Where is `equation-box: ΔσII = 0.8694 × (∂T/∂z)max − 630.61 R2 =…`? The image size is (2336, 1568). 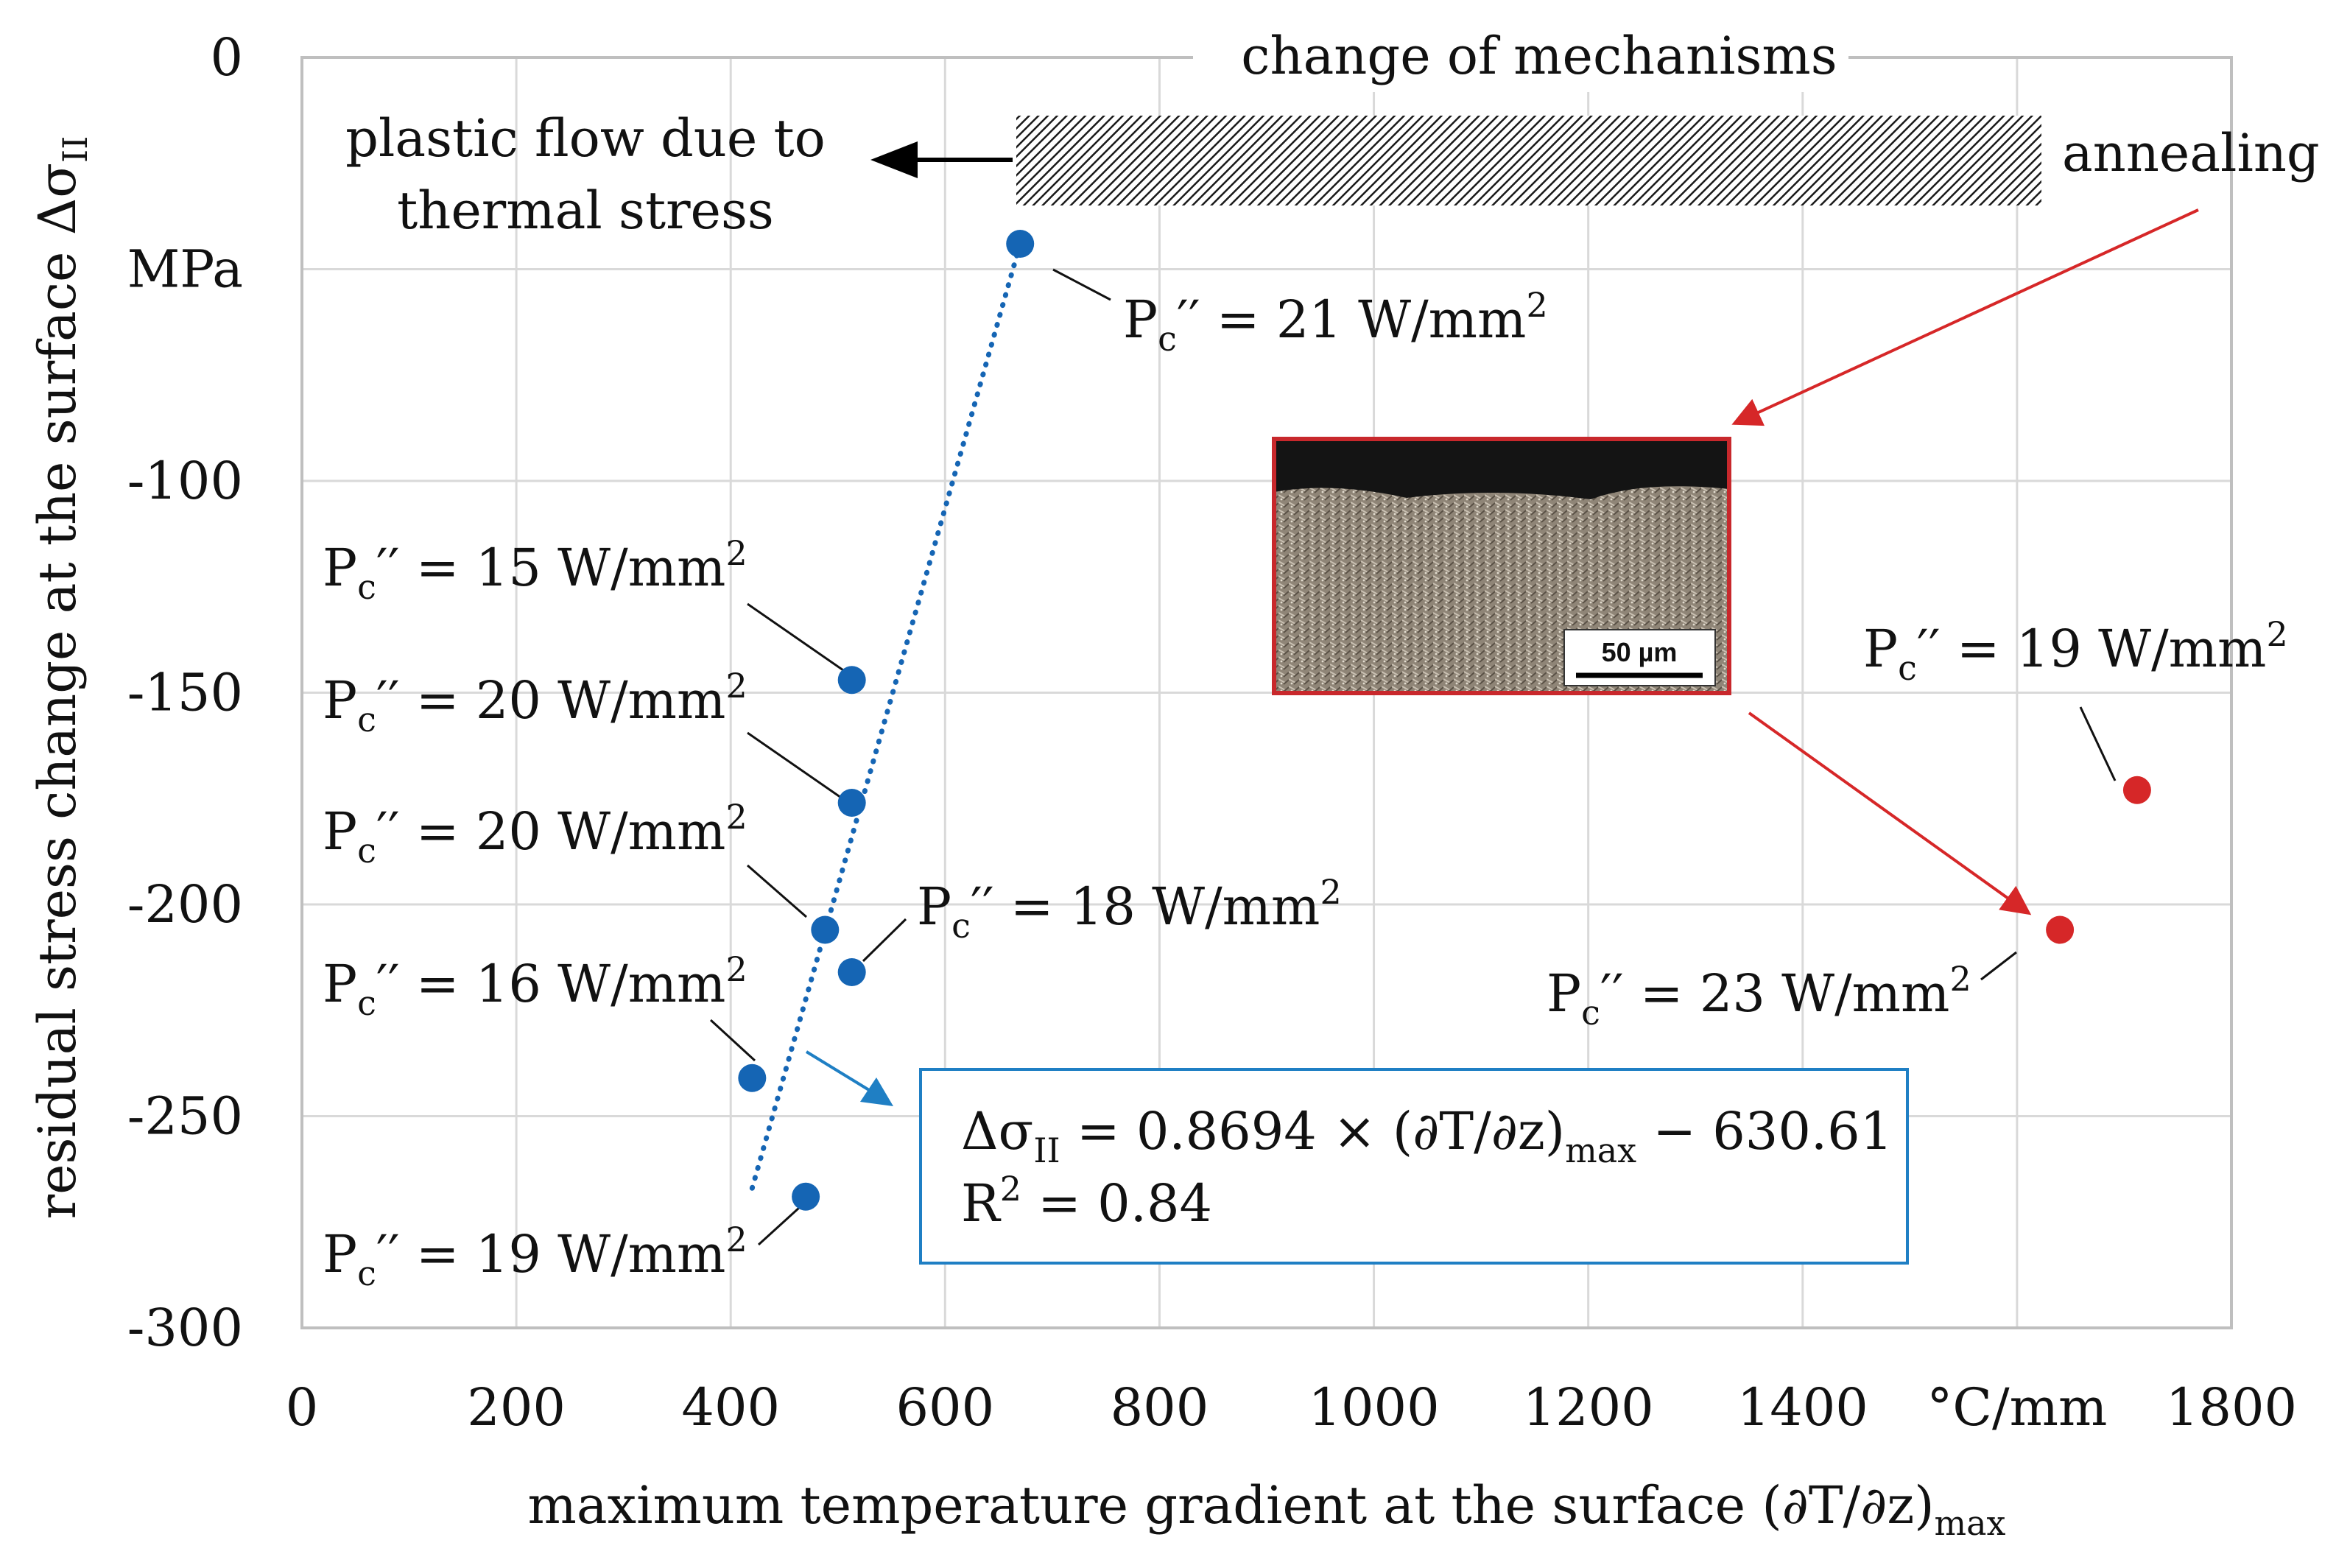 equation-box: ΔσII = 0.8694 × (∂T/∂z)max − 630.61 R2 =… is located at coordinates (1357, 1157).